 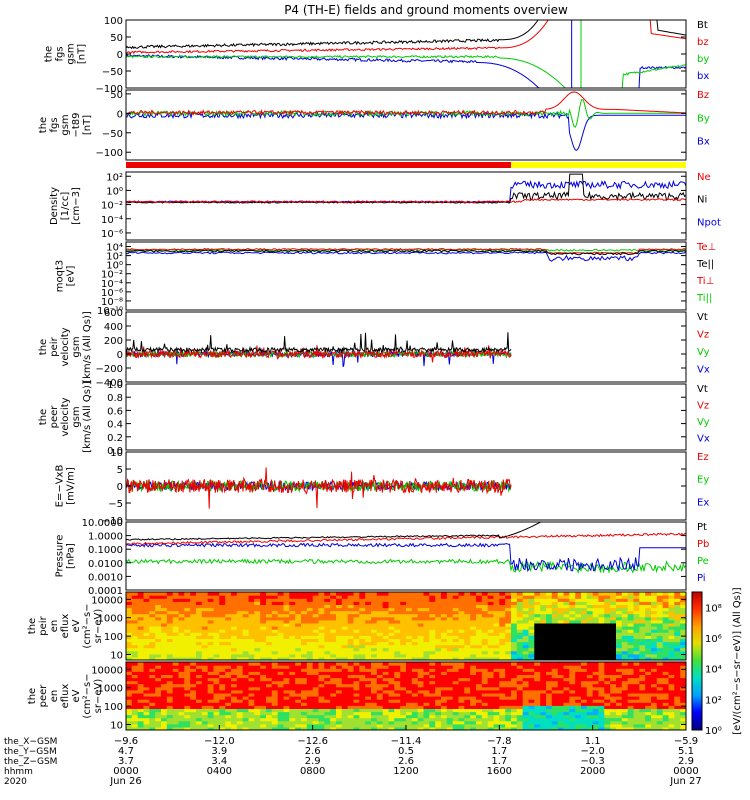 I want to click on panel-temperature-frame, so click(x=406, y=276).